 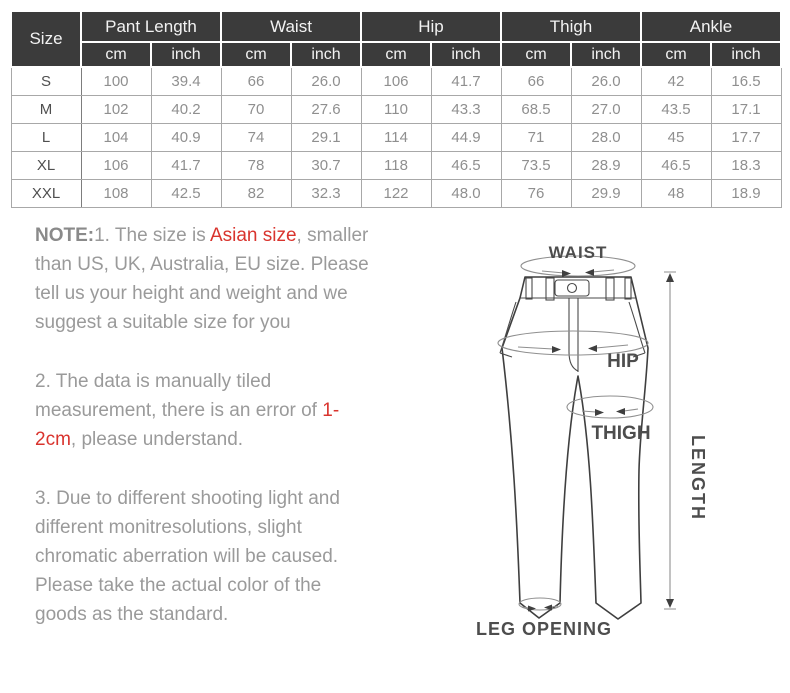 What do you see at coordinates (256, 193) in the screenshot?
I see `table-cell: 82` at bounding box center [256, 193].